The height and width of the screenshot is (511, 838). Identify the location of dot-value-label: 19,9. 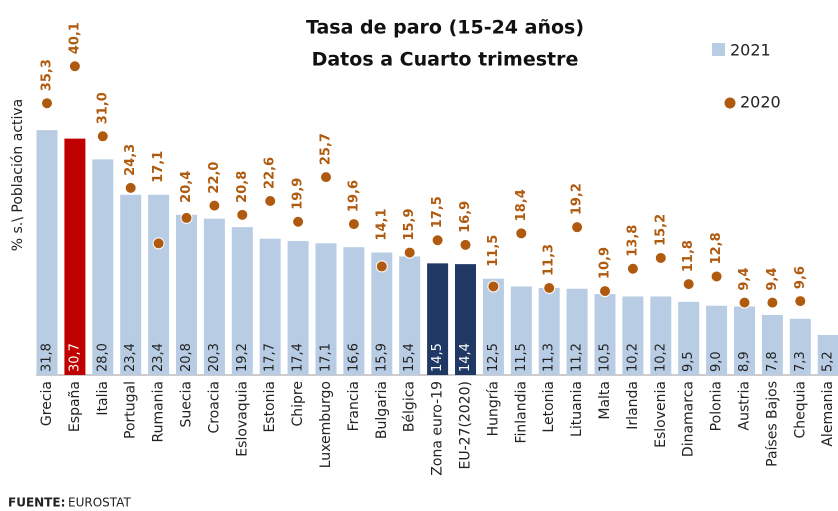
(298, 194).